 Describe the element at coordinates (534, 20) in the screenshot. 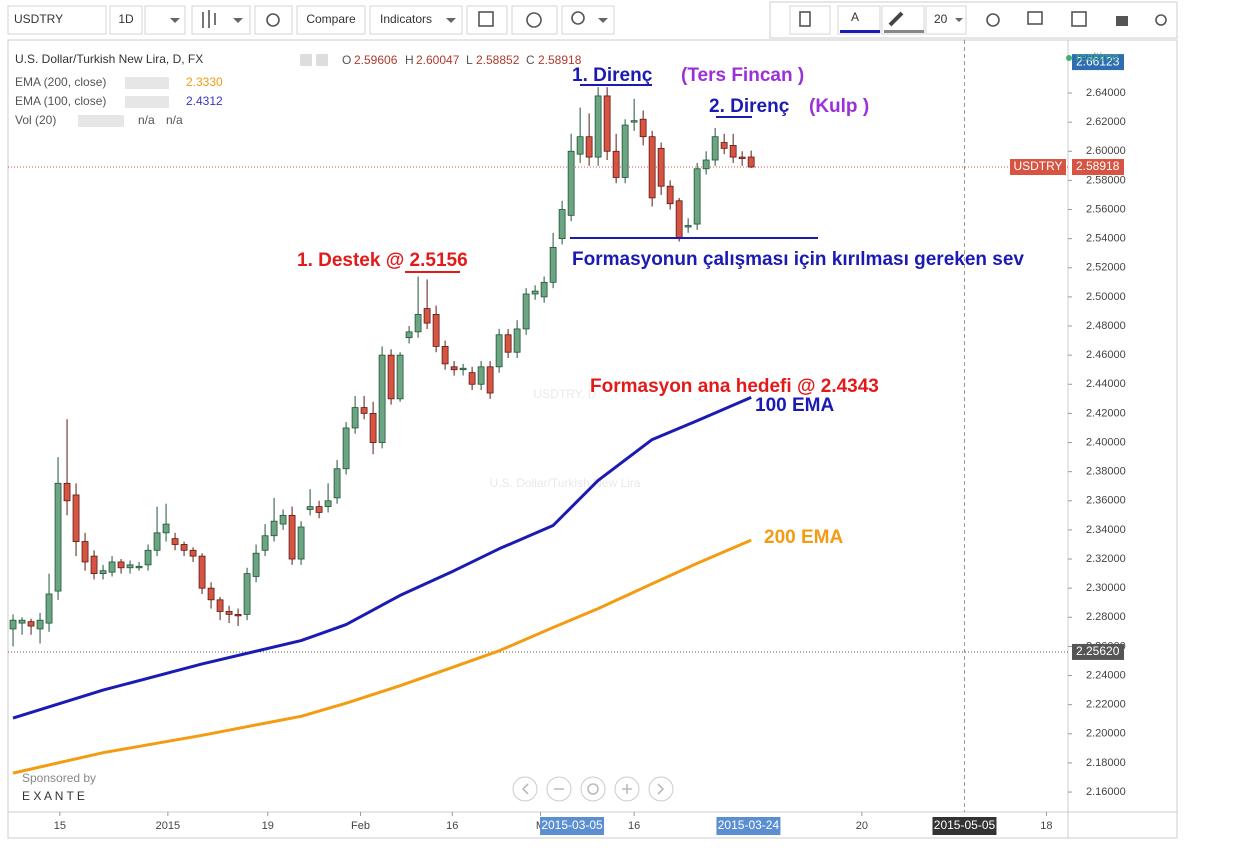

I see `alert-button` at that location.